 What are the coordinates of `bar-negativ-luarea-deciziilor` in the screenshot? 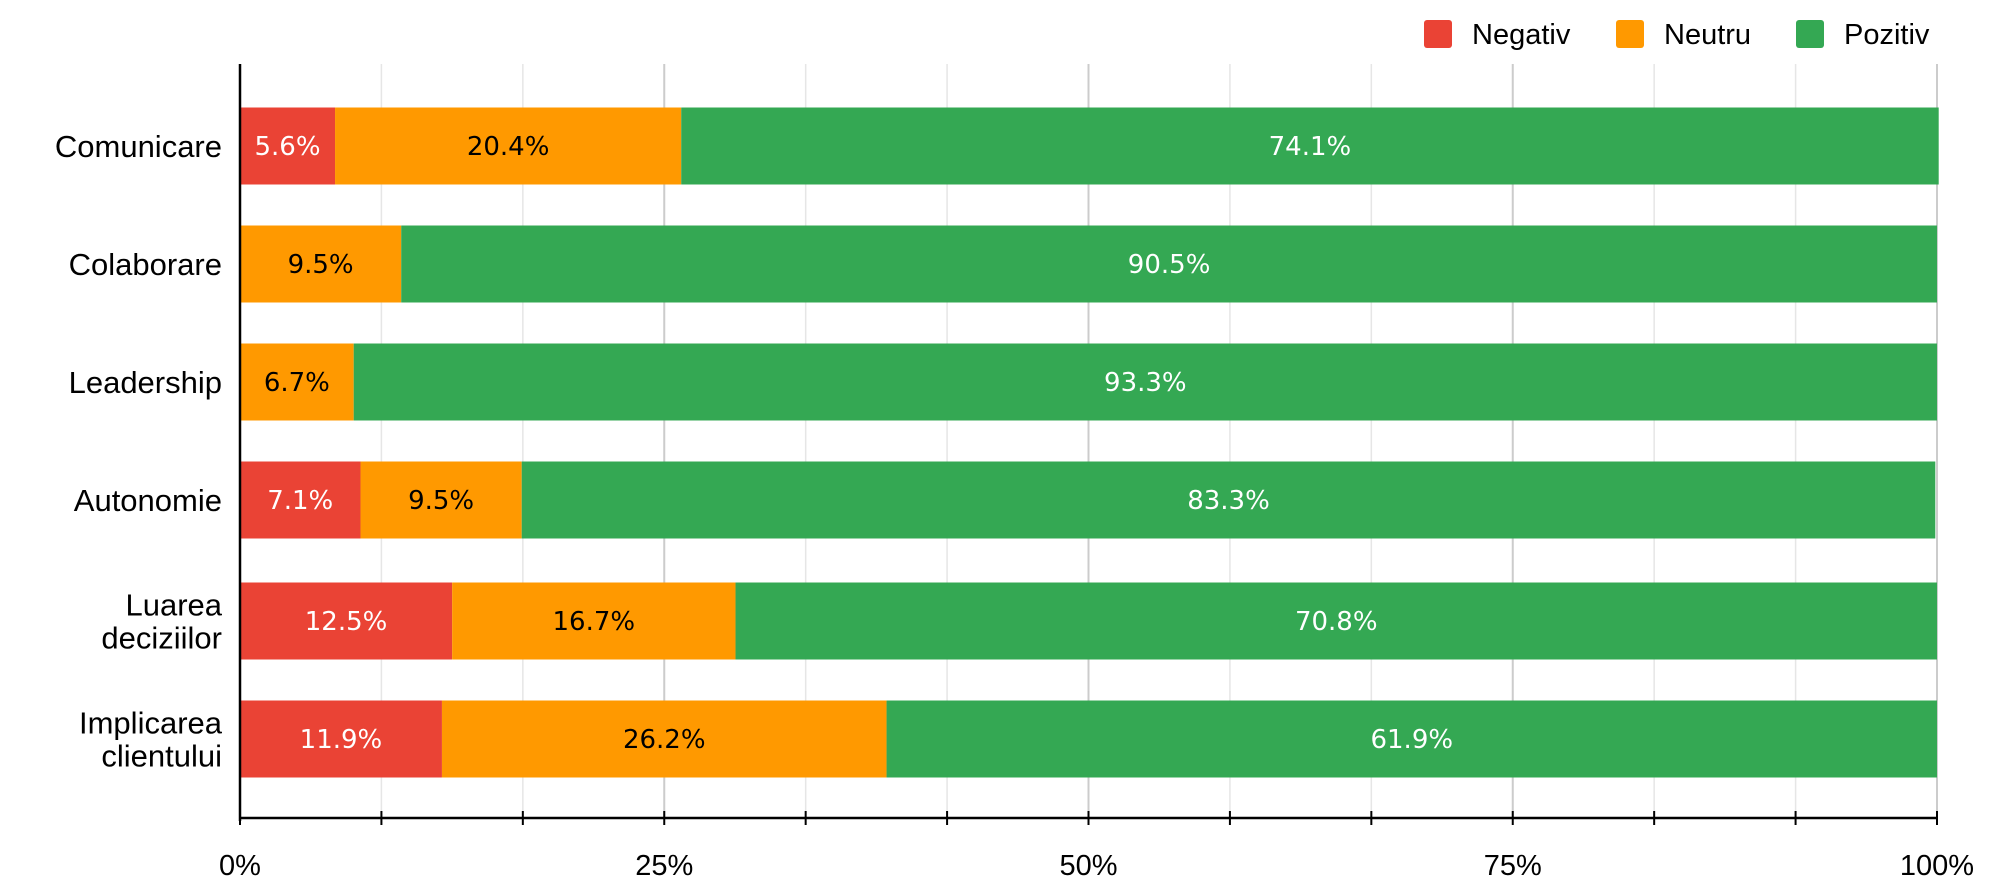 It's located at (346, 621).